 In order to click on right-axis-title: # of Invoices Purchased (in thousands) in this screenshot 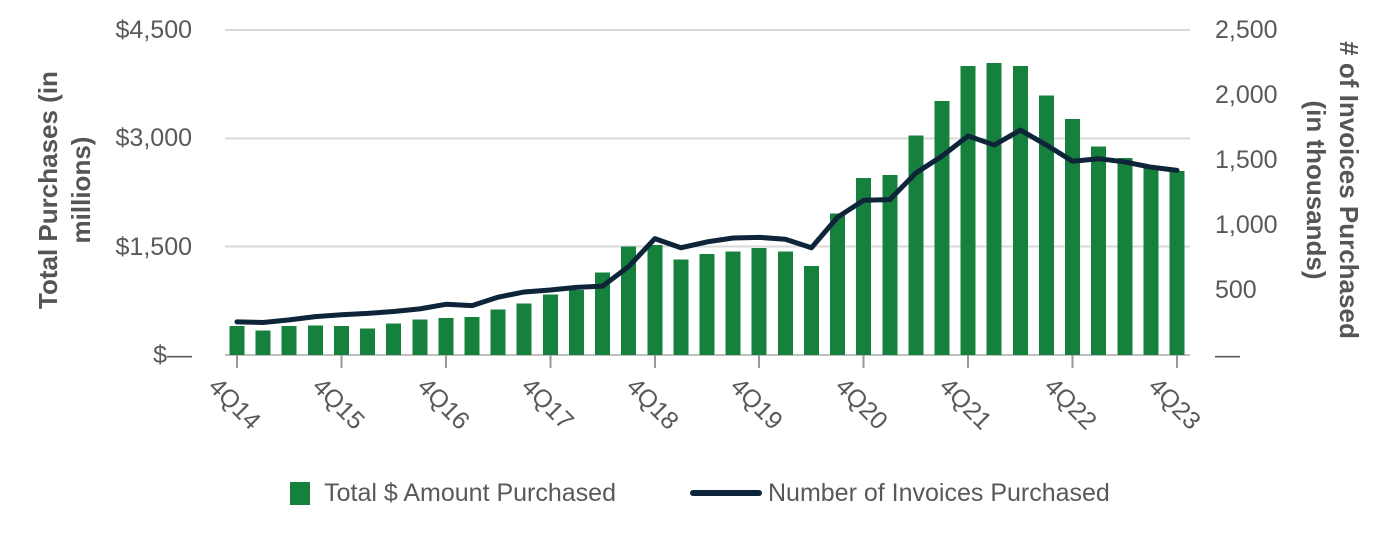, I will do `click(1329, 192)`.